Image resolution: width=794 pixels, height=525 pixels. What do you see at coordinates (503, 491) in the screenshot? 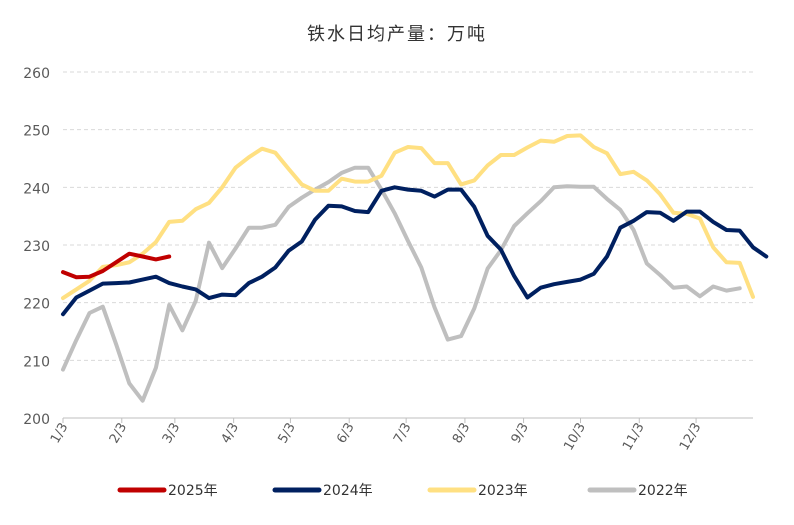
I see `legend-label: 2023年` at bounding box center [503, 491].